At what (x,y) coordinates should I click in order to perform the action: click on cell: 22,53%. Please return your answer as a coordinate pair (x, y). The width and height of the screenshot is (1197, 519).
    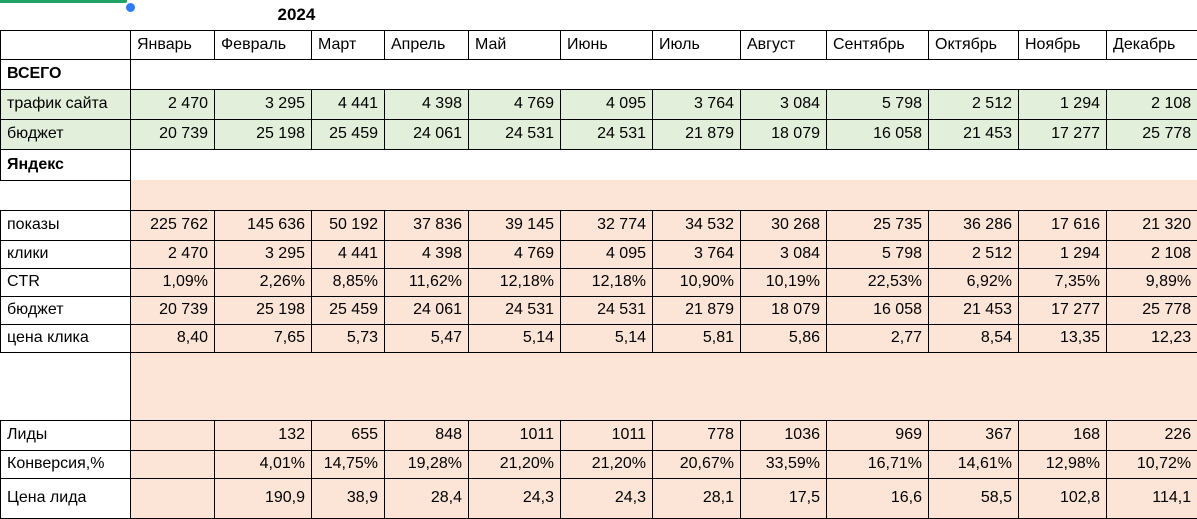
    Looking at the image, I should click on (878, 282).